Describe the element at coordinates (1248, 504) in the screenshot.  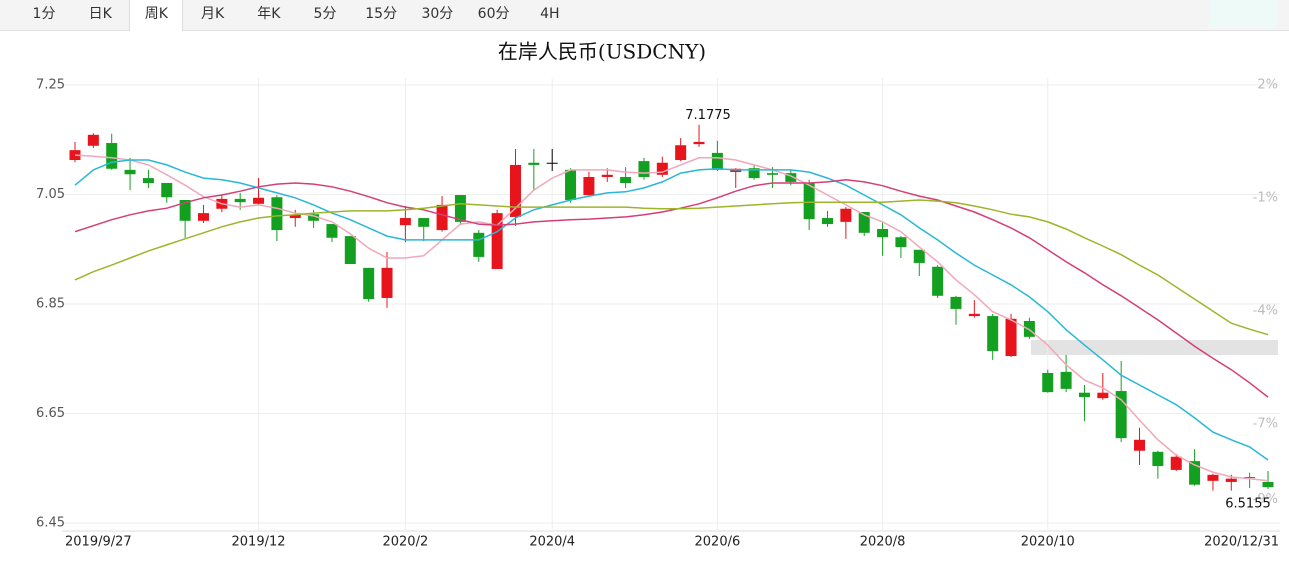
I see `last-close-annotation: 6.5155` at that location.